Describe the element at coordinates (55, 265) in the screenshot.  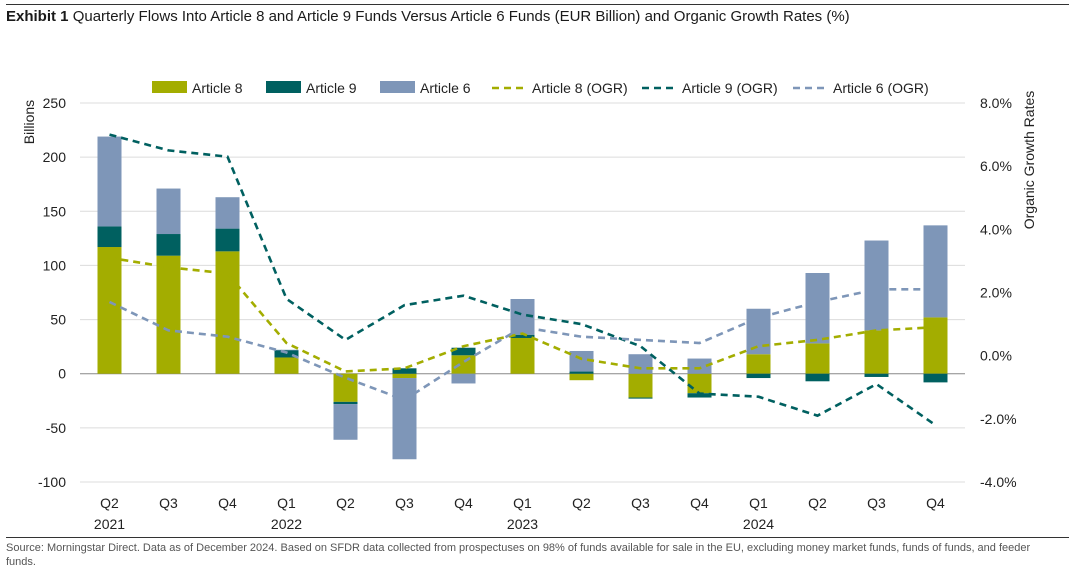
I see `y-tick-label: 100` at that location.